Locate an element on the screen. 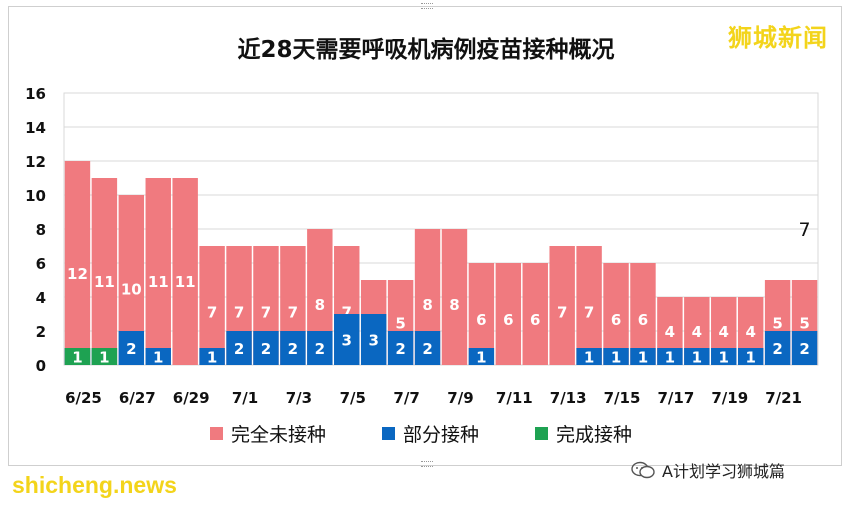 This screenshot has height=505, width=852. x-tick-label: 6/27 is located at coordinates (137, 398).